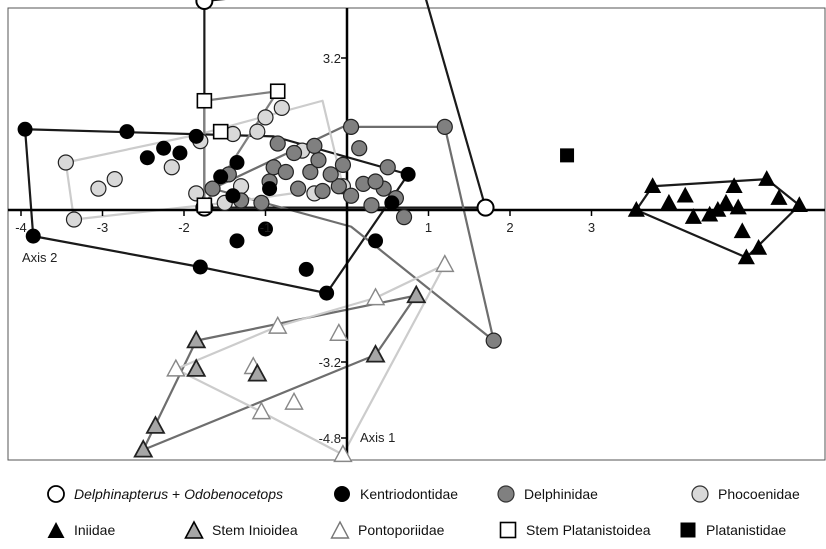 The image size is (826, 549). What do you see at coordinates (56, 530) in the screenshot?
I see `black-triangle-icon` at bounding box center [56, 530].